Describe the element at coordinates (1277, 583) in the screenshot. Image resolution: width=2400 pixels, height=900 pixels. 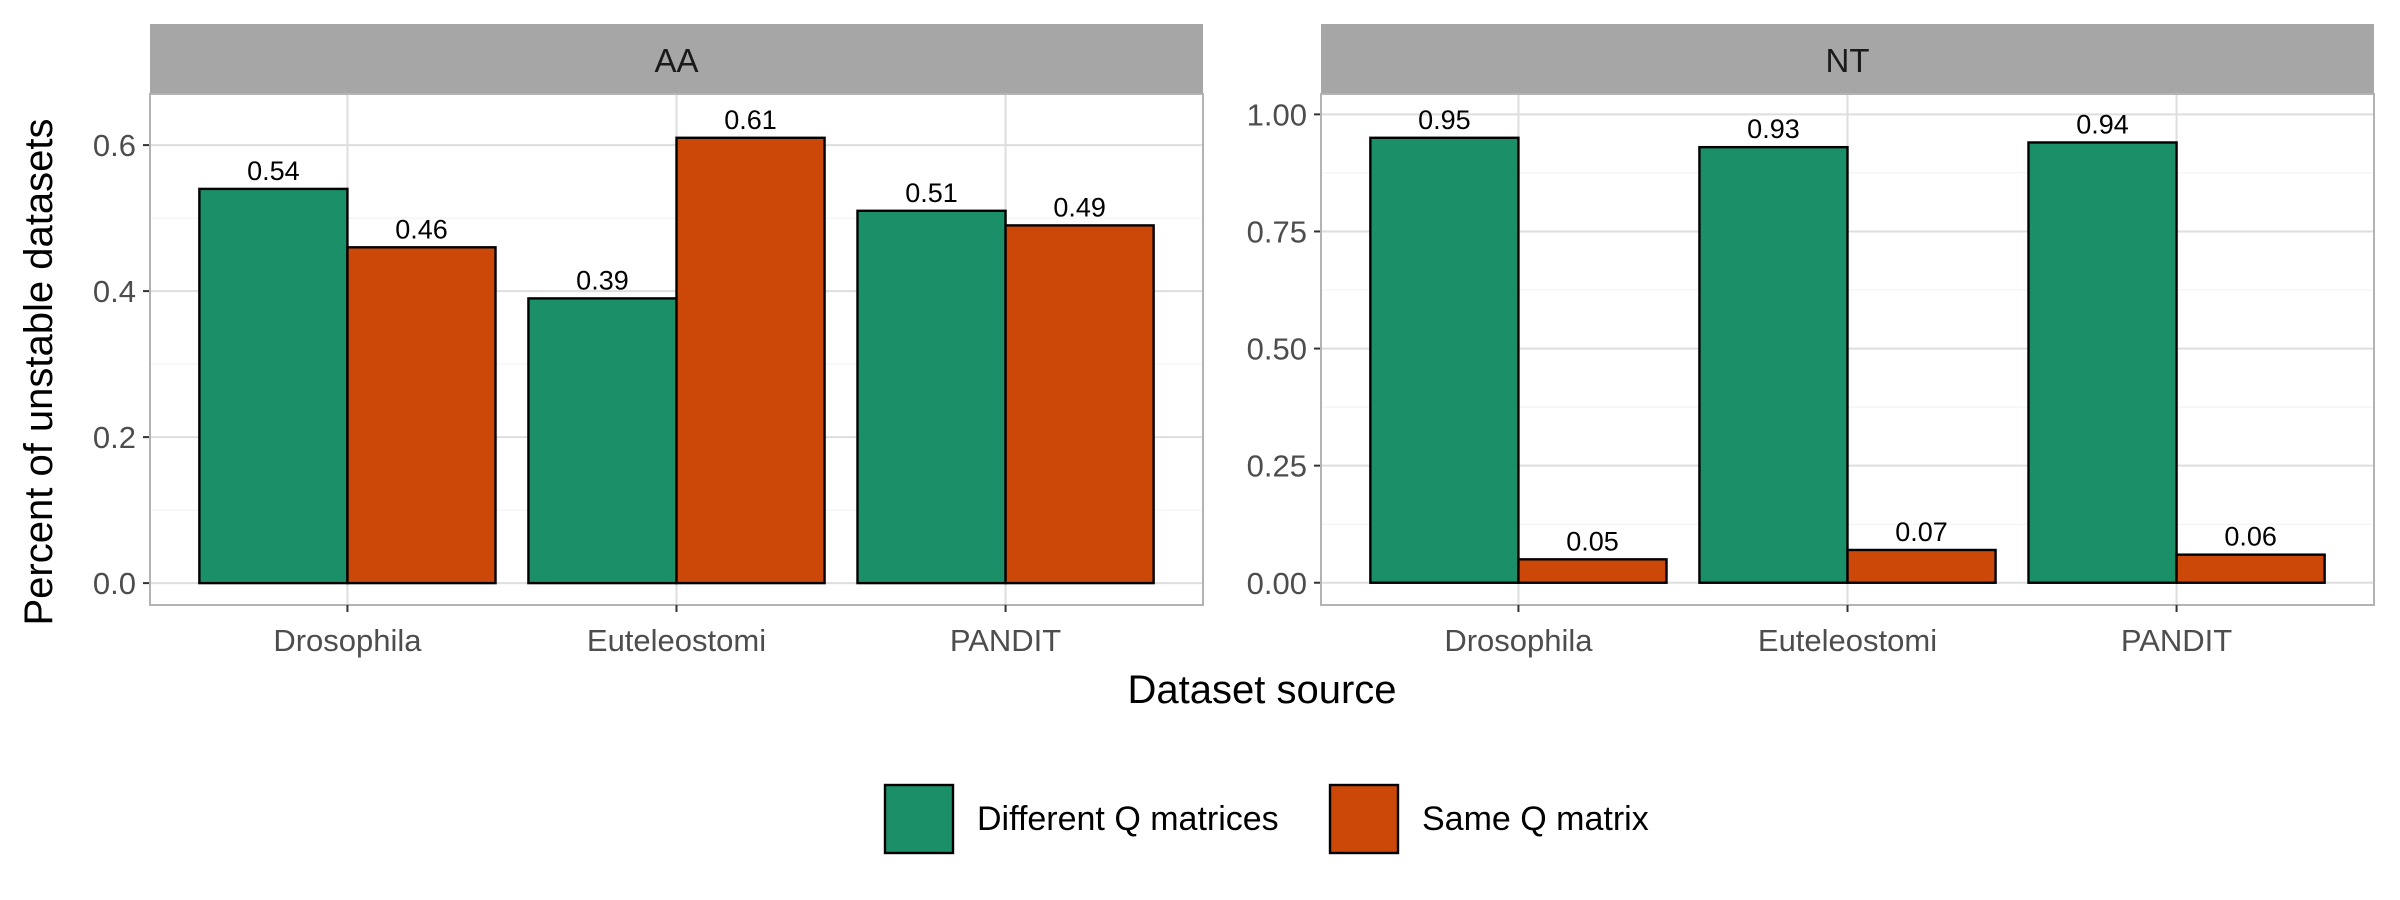
I see `y-tick-label: 0.00` at that location.